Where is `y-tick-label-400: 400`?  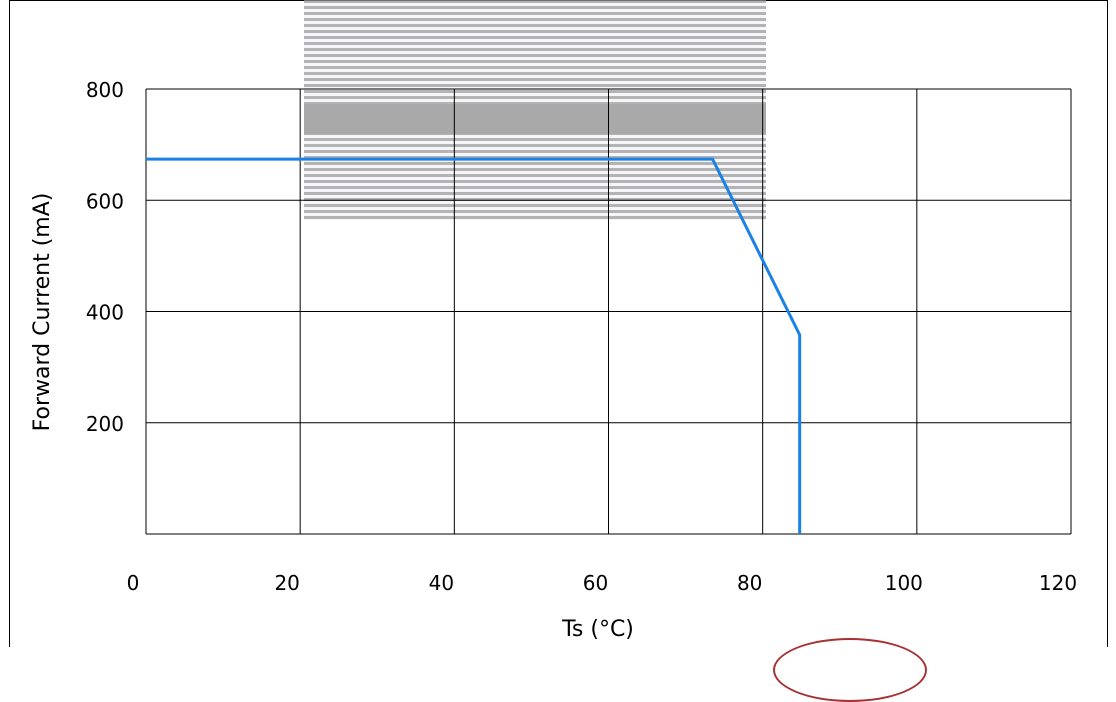 y-tick-label-400: 400 is located at coordinates (105, 313).